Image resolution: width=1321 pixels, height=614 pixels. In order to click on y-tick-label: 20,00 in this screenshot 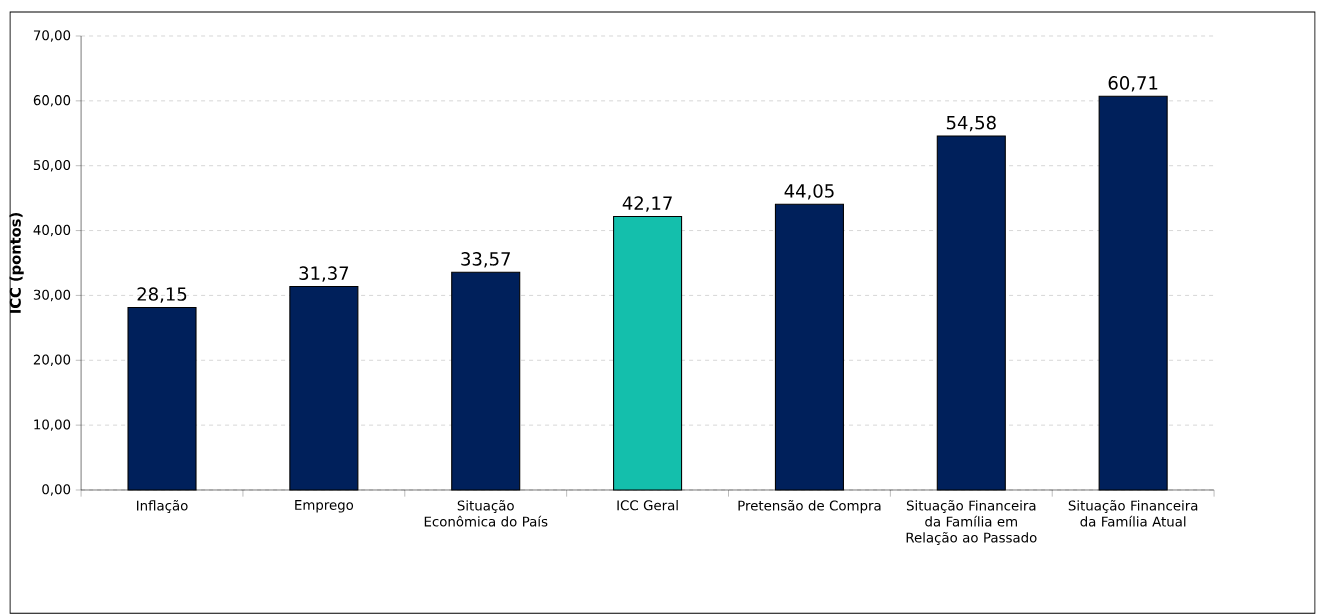, I will do `click(52, 360)`.